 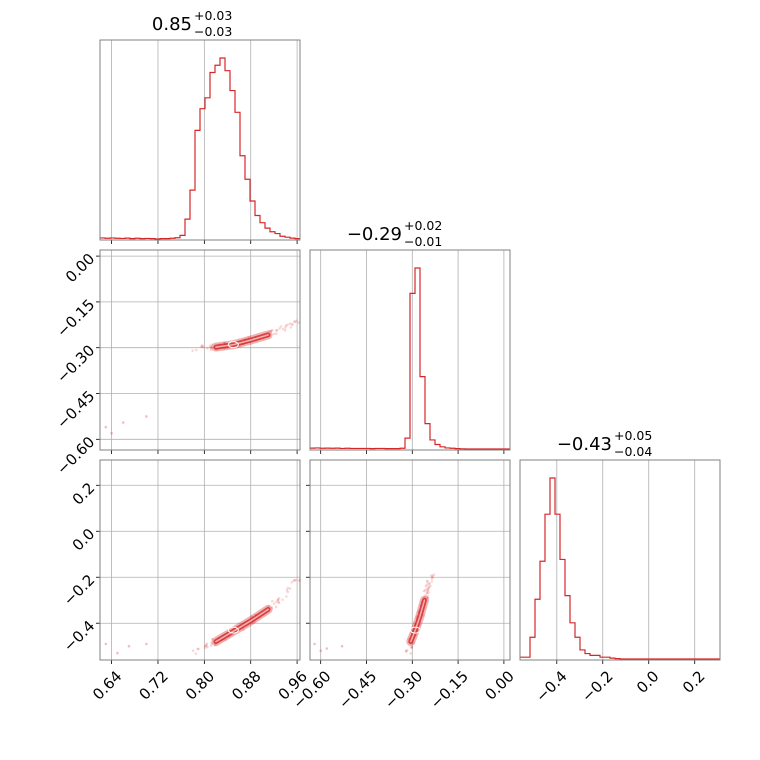 I want to click on x-tick-label: 0.0, so click(x=648, y=682).